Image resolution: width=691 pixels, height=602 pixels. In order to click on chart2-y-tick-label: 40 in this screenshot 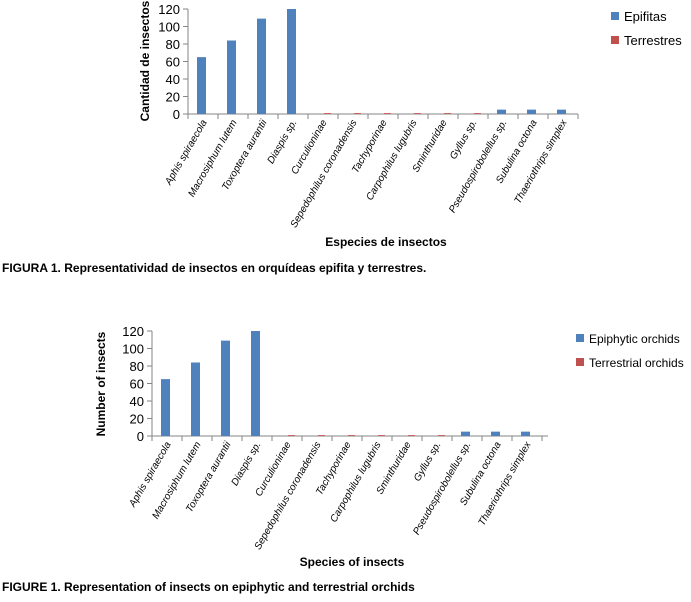, I will do `click(137, 401)`.